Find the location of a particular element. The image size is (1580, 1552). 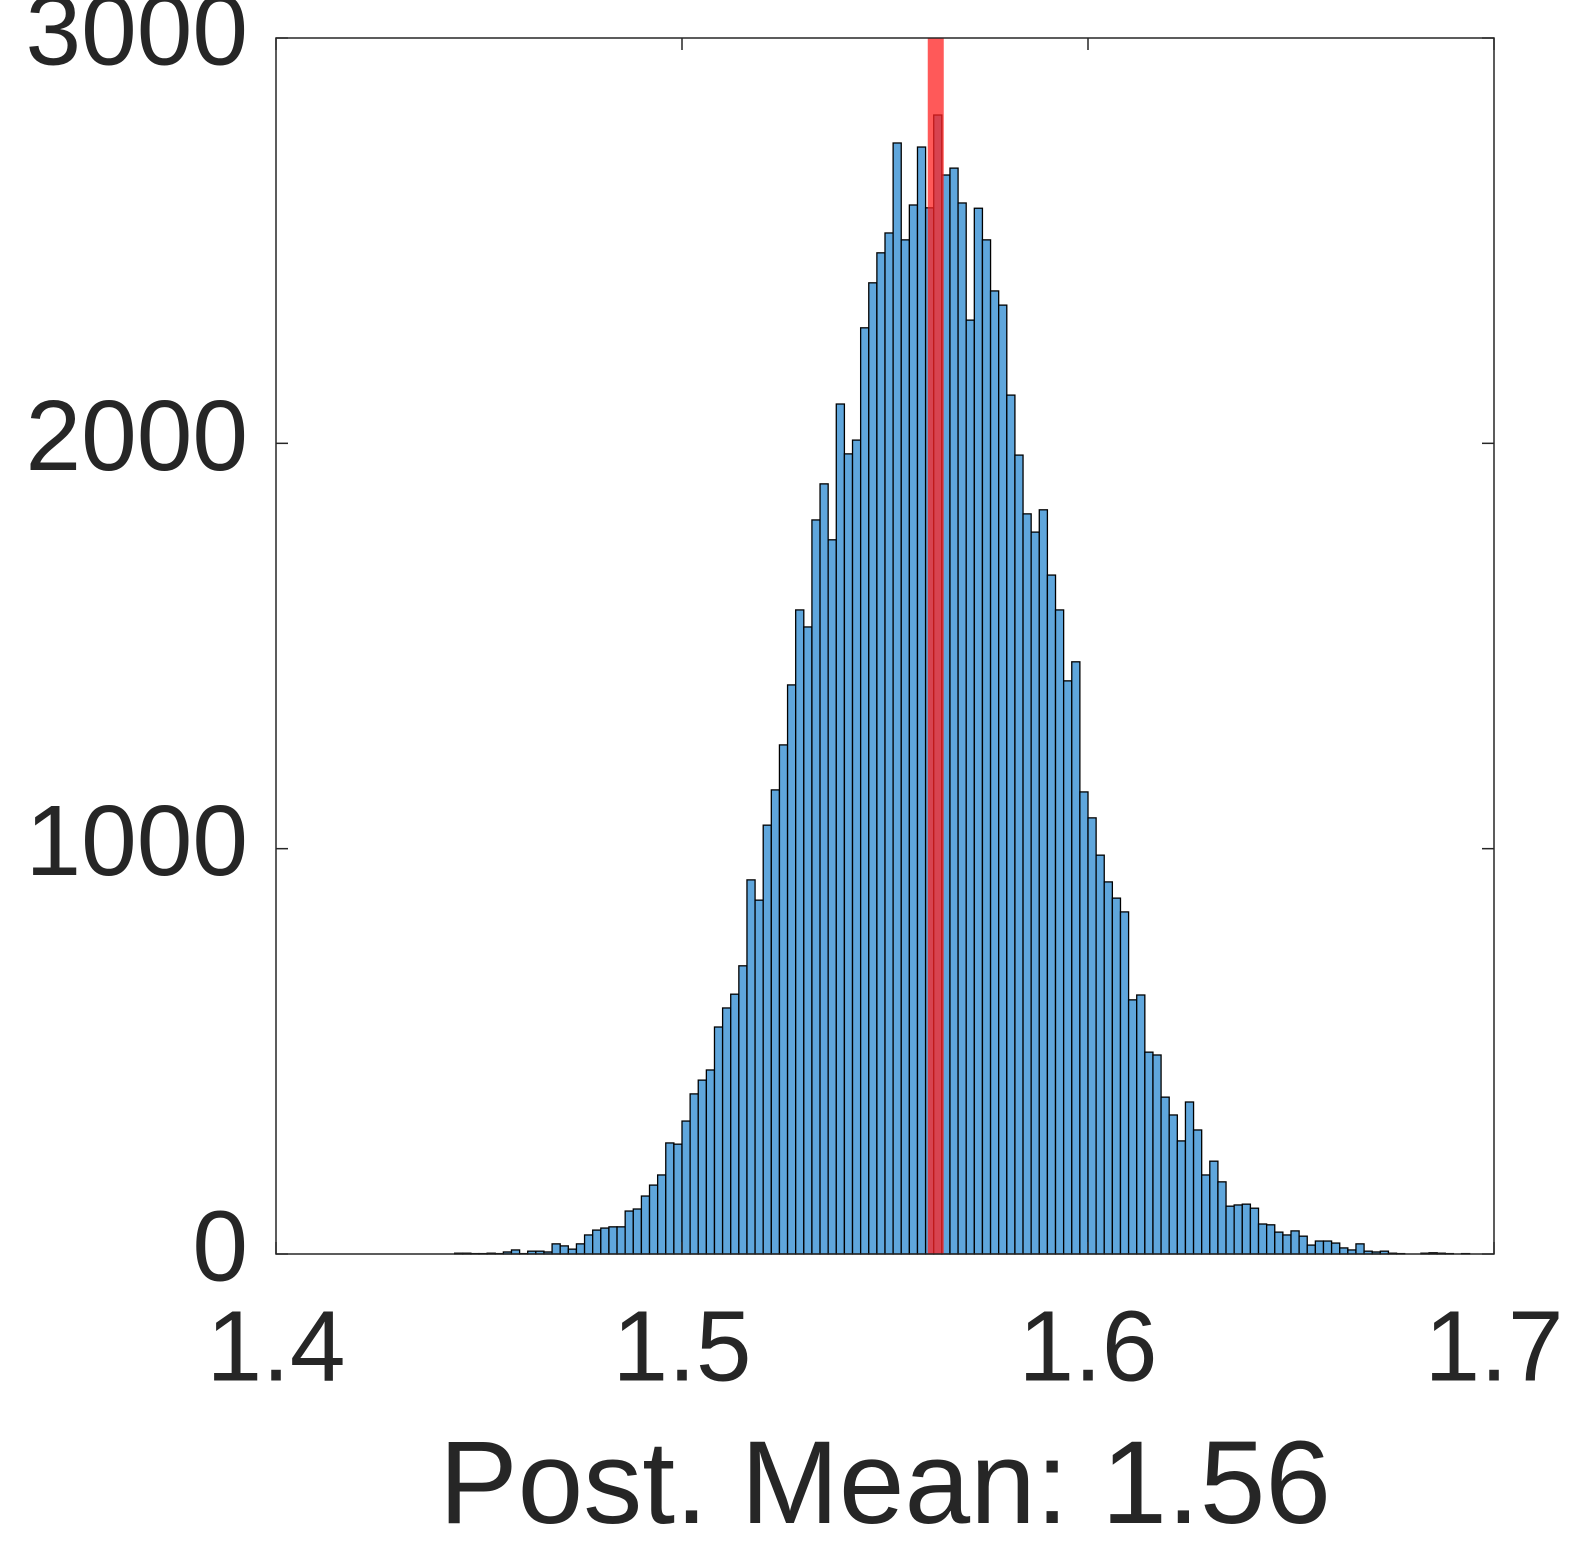

y-tick-label: 0 is located at coordinates (220, 1246).